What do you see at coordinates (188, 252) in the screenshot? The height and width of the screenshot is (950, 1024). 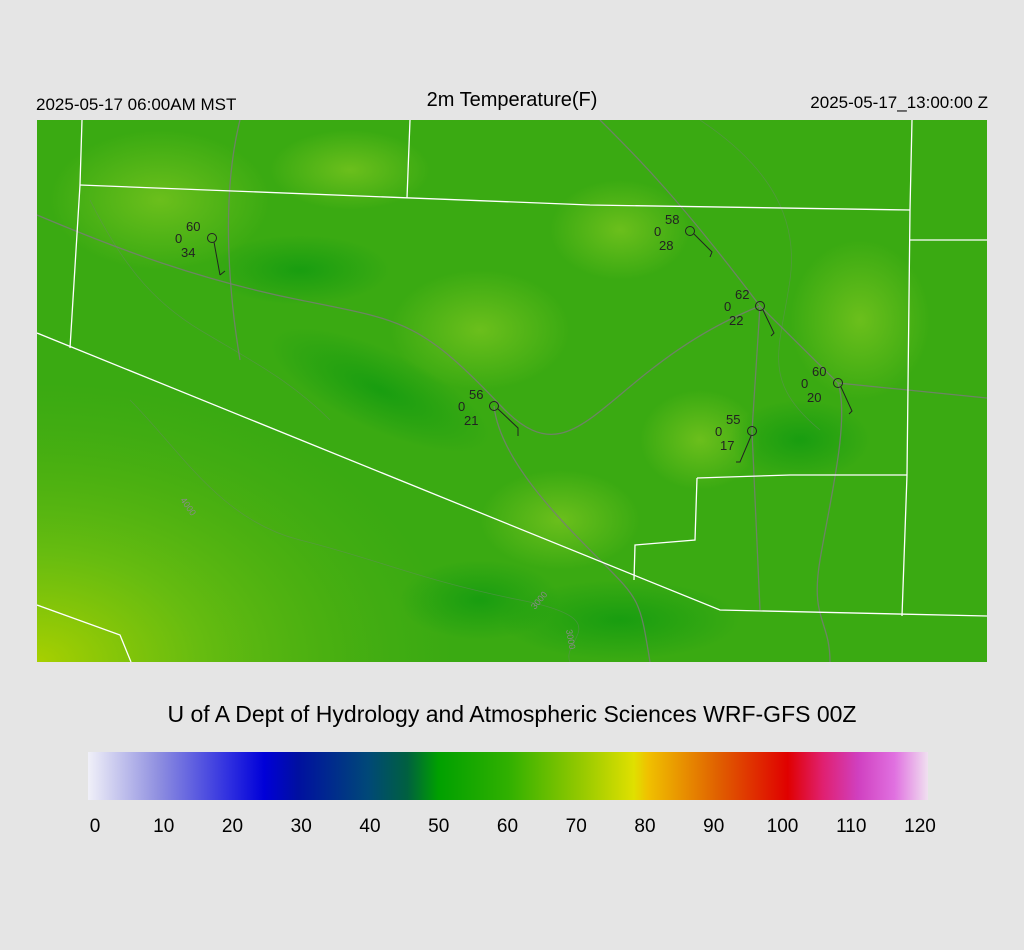 I see `dewpoint: 34` at bounding box center [188, 252].